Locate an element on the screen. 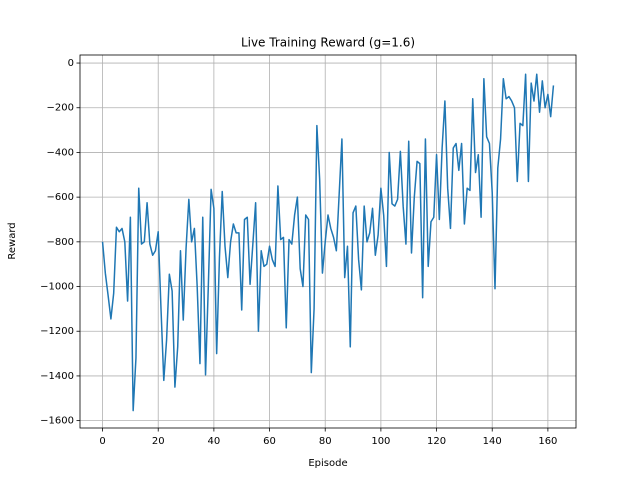  y-tick-label: −800 is located at coordinates (60, 242).